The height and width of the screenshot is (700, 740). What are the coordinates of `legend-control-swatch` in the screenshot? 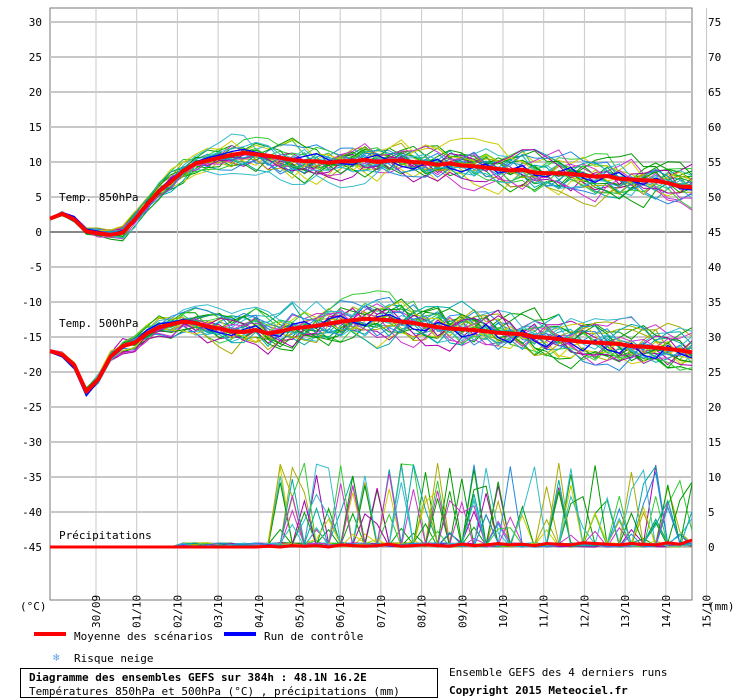 It's located at (240, 634).